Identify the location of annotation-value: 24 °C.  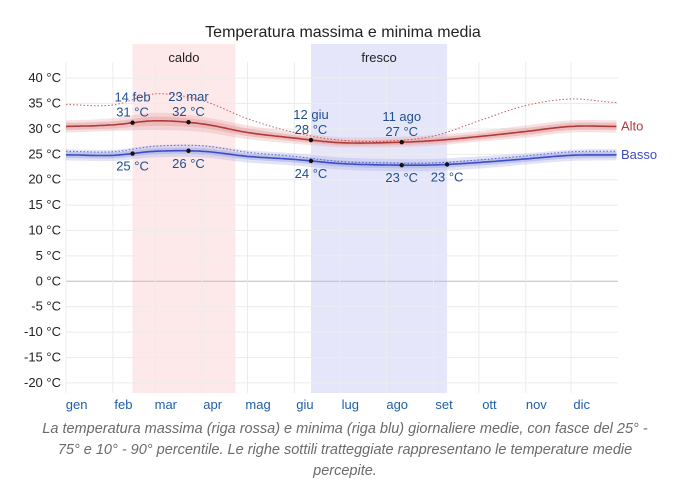
(311, 173).